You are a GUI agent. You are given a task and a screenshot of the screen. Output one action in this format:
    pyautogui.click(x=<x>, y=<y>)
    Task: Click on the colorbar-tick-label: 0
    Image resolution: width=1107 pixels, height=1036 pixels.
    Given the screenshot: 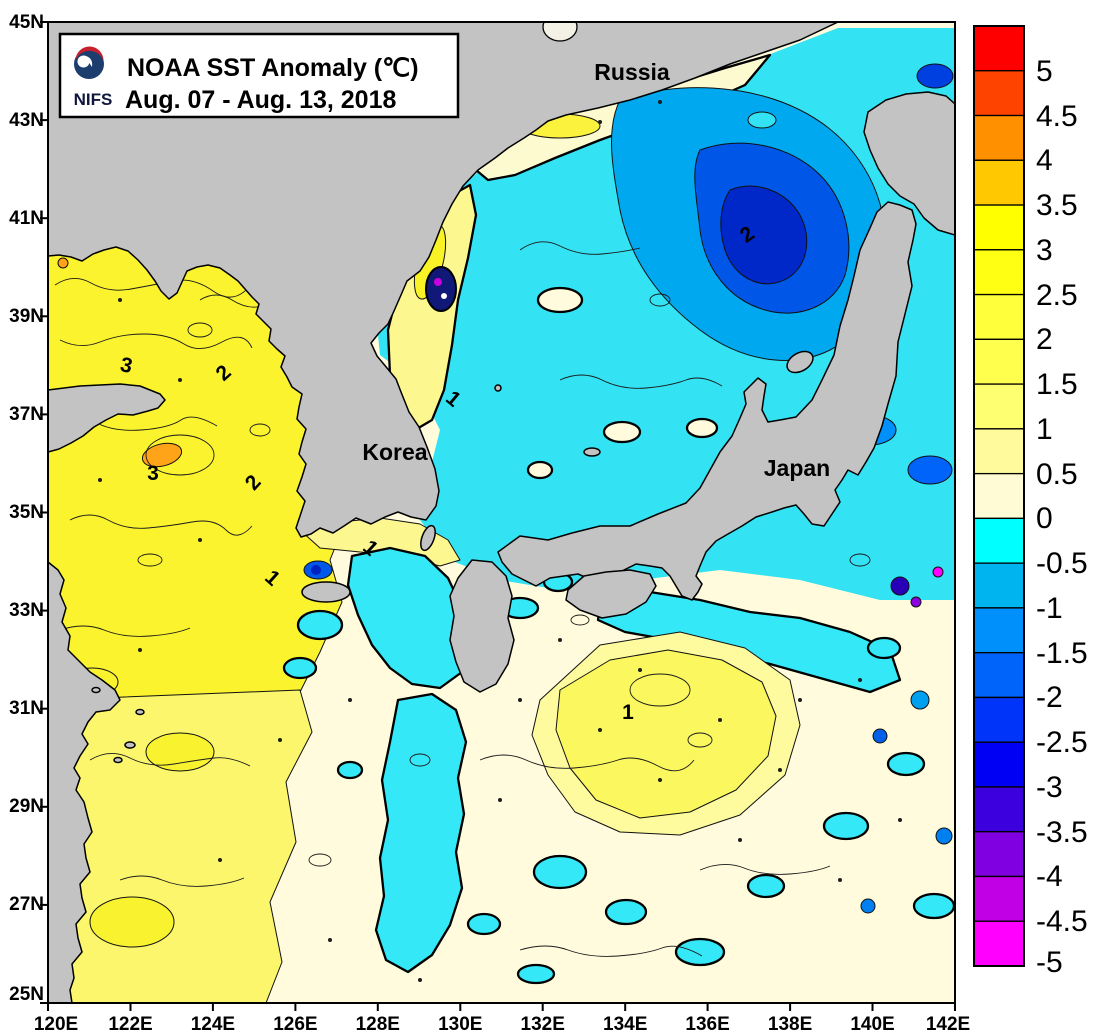 What is the action you would take?
    pyautogui.click(x=1044, y=518)
    